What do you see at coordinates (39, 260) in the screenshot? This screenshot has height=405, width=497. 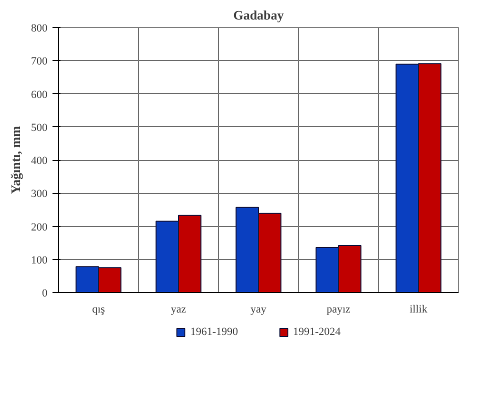 I see `y-tick-label: 100` at bounding box center [39, 260].